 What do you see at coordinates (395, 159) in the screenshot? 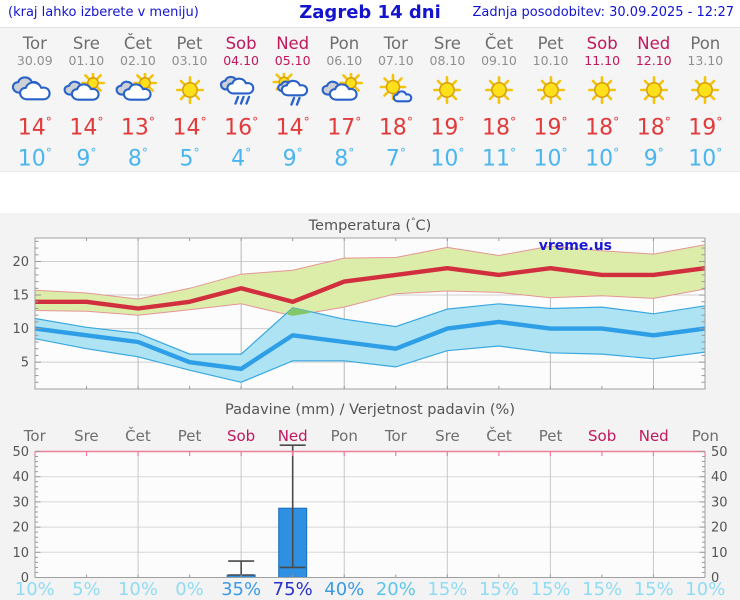
I see `tmin-label: 7°` at bounding box center [395, 159].